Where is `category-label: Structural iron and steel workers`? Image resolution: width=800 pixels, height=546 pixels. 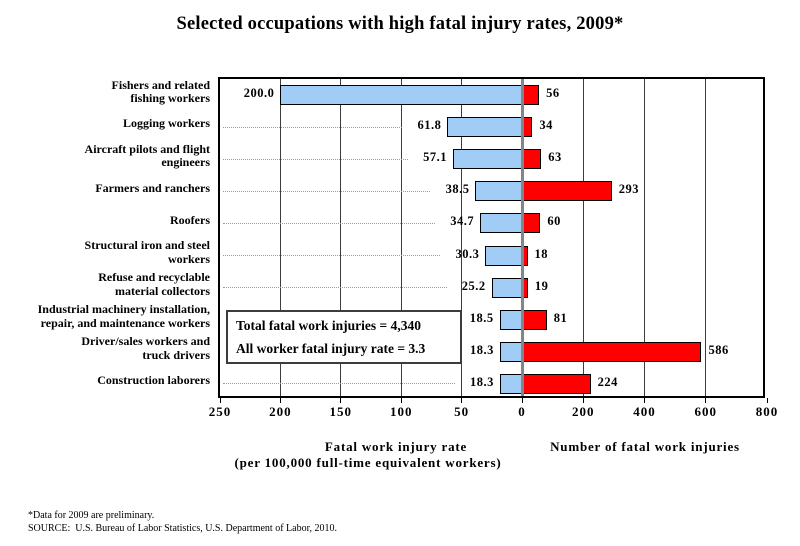 category-label: Structural iron and steel workers is located at coordinates (147, 252).